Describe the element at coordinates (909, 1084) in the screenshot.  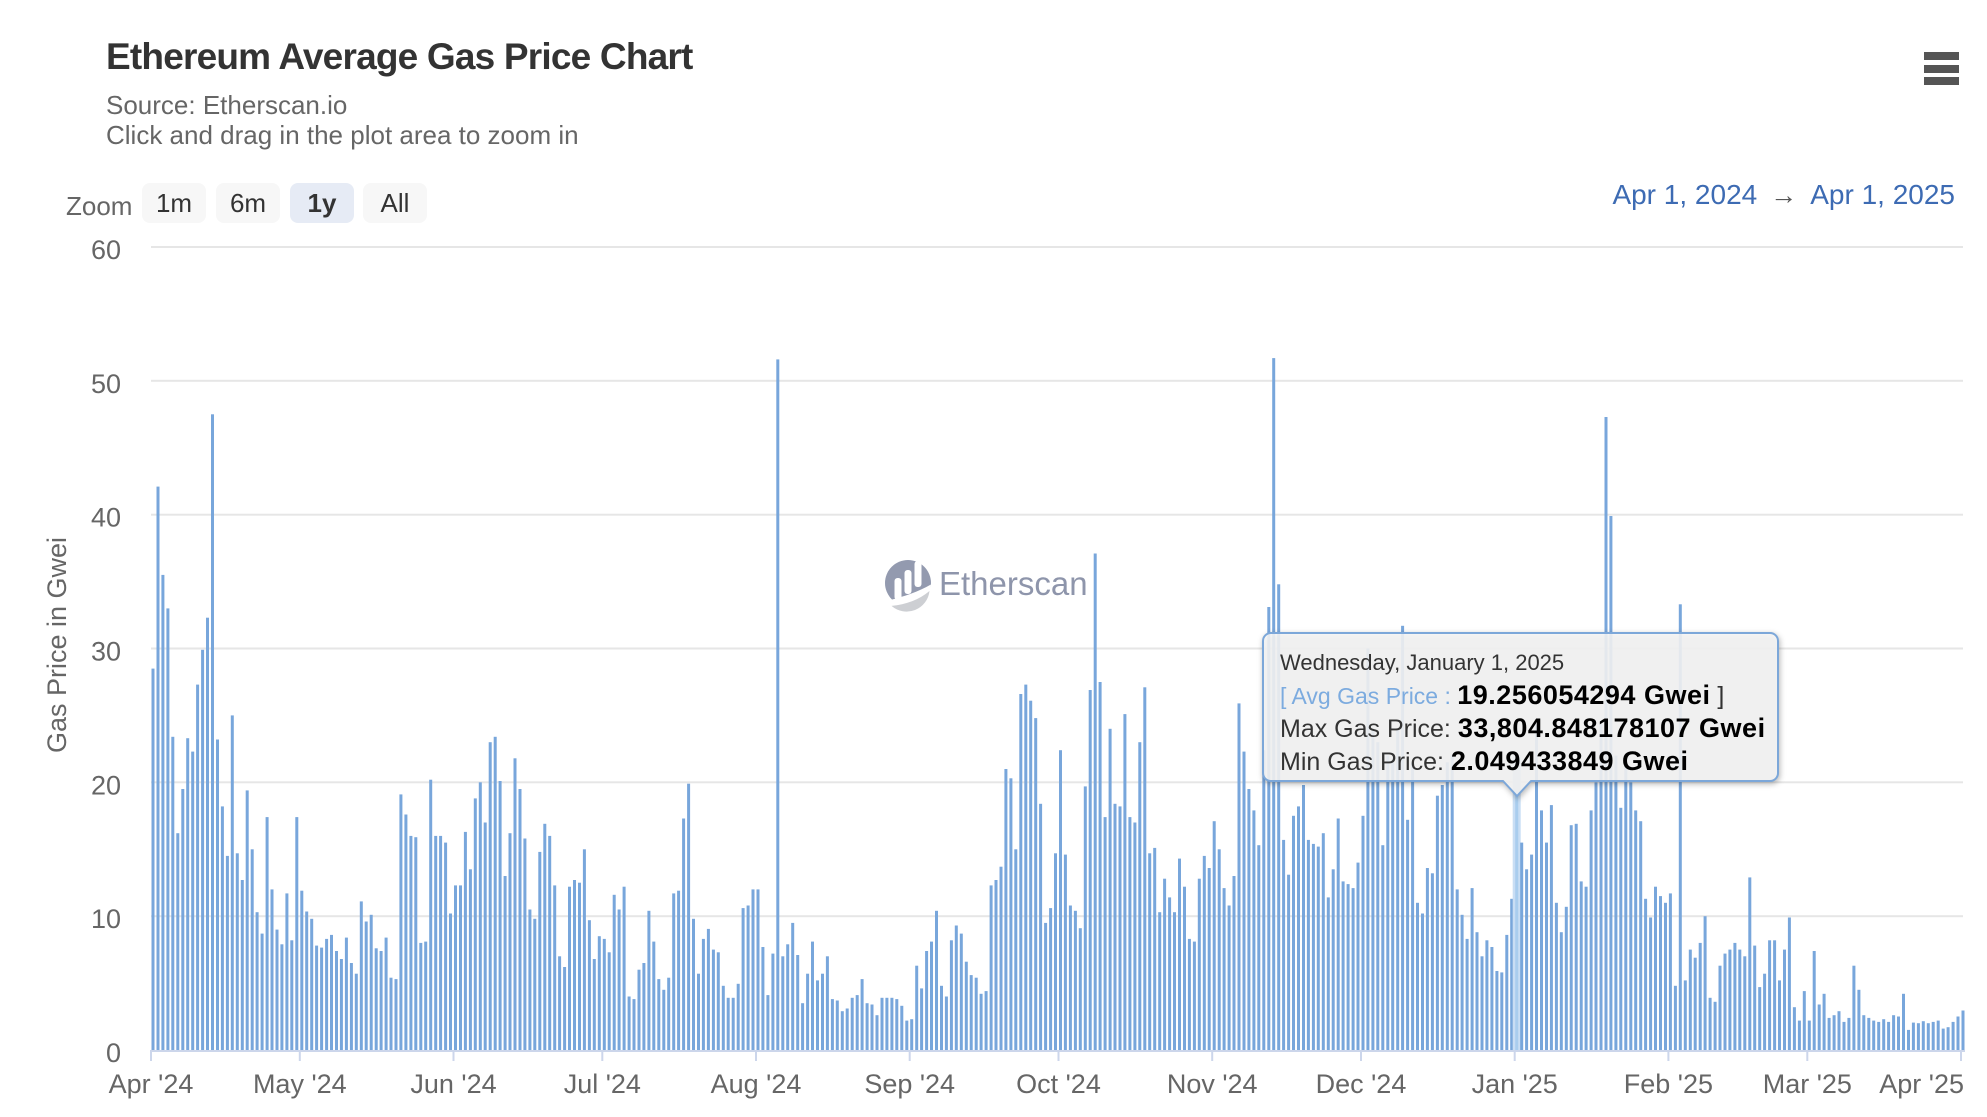
I see `svg-text: Sep '24` at that location.